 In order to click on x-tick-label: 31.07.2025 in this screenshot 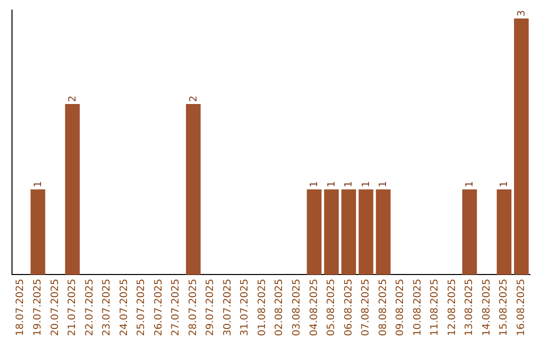, I will do `click(245, 307)`.